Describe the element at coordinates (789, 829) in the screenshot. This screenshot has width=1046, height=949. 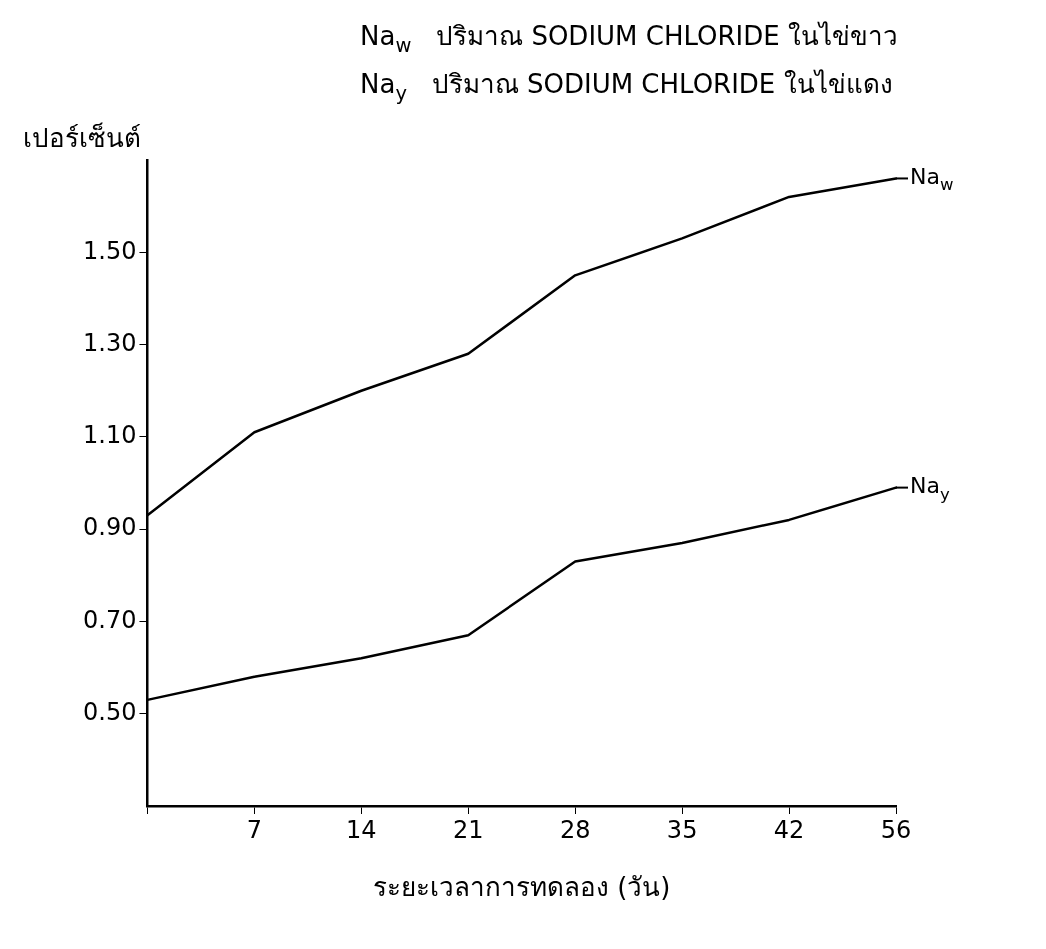
I see `x-tick-label: 42` at that location.